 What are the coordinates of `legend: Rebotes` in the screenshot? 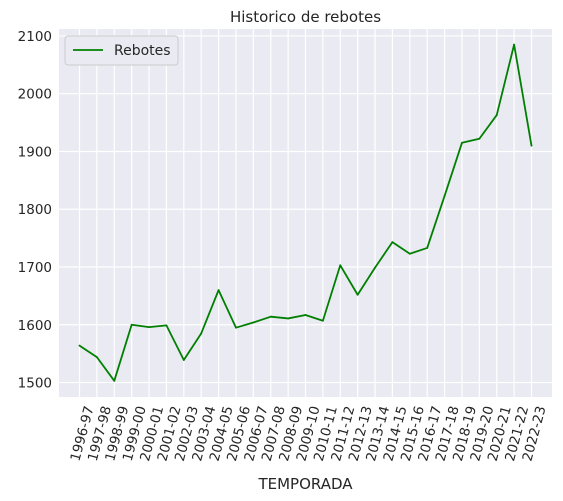 It's located at (121, 50).